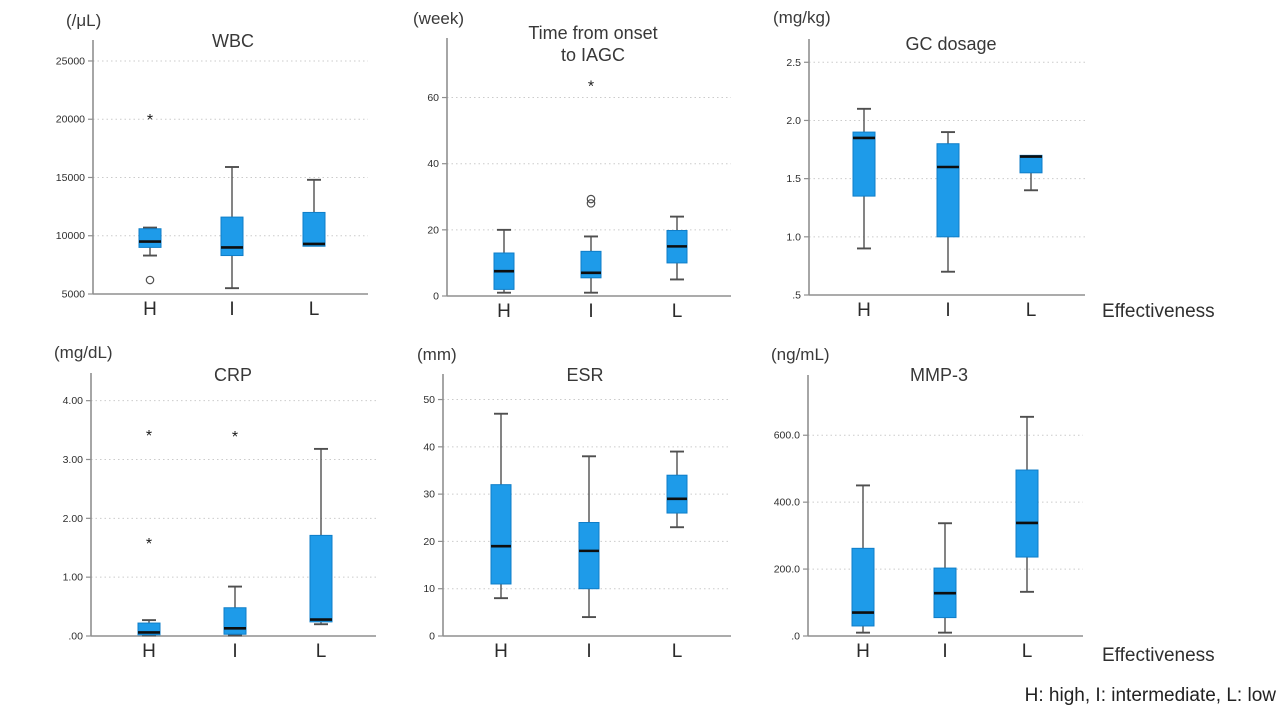 The width and height of the screenshot is (1280, 720). I want to click on y-tick-label: 1.0, so click(793, 237).